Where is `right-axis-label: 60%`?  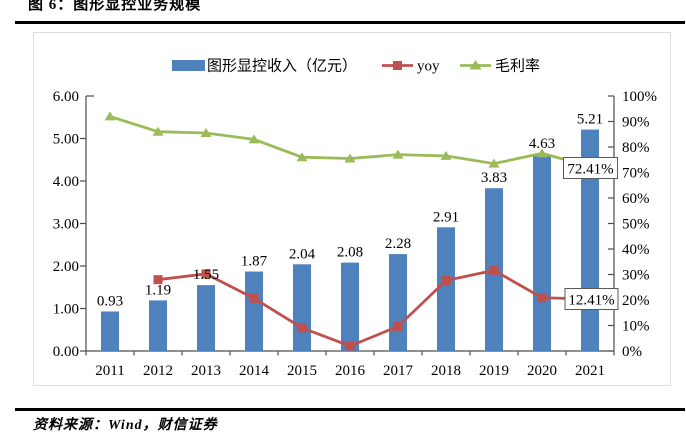
right-axis-label: 60% is located at coordinates (636, 199).